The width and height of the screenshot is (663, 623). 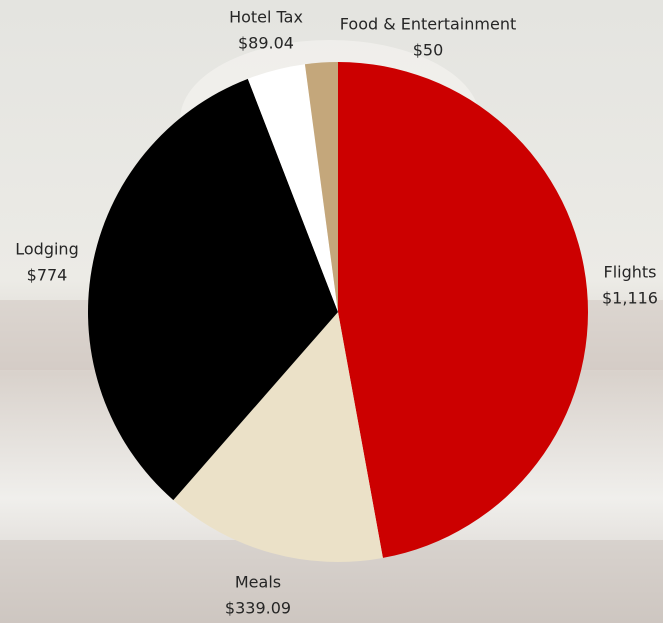 I want to click on slice-value: $50, so click(x=428, y=50).